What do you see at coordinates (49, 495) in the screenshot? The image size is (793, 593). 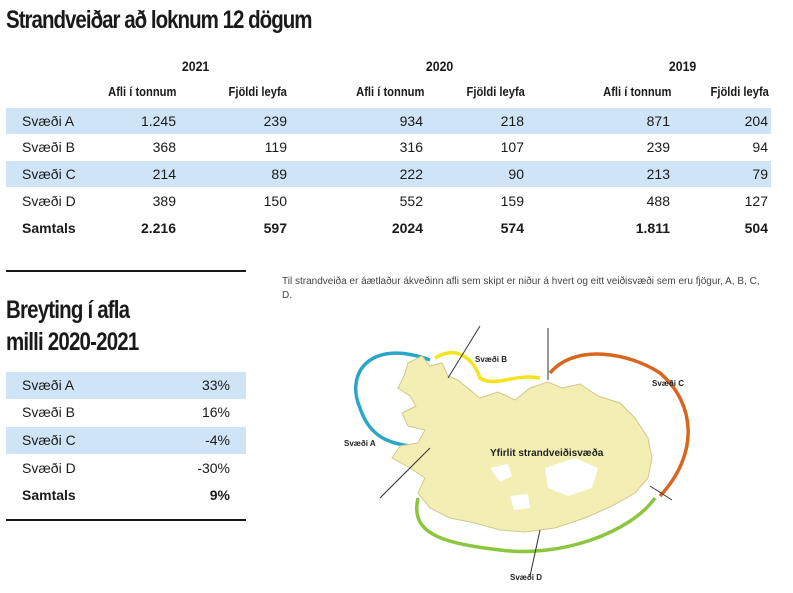 I see `change-label: Samtals` at bounding box center [49, 495].